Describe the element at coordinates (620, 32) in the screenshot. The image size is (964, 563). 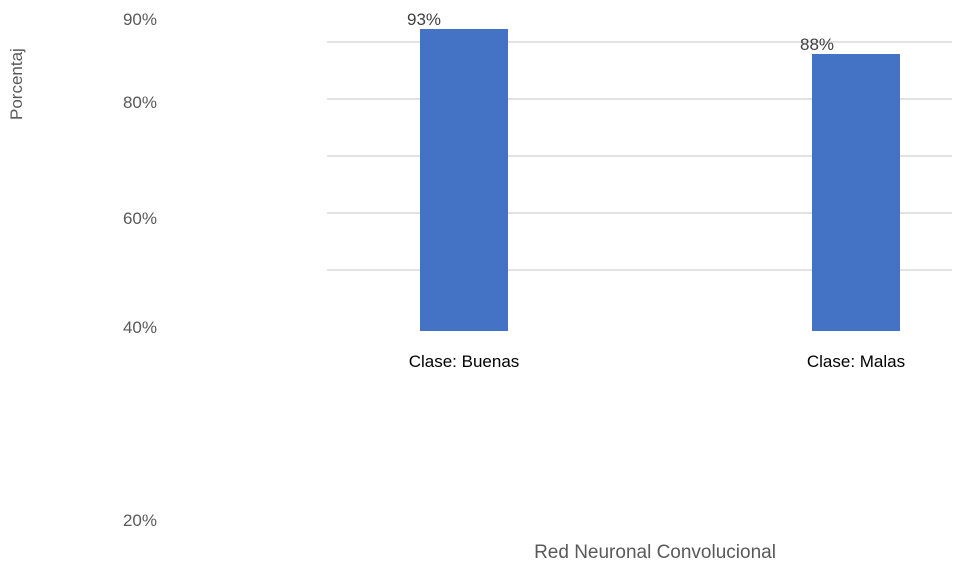
I see `data-labels: 93% 88%` at that location.